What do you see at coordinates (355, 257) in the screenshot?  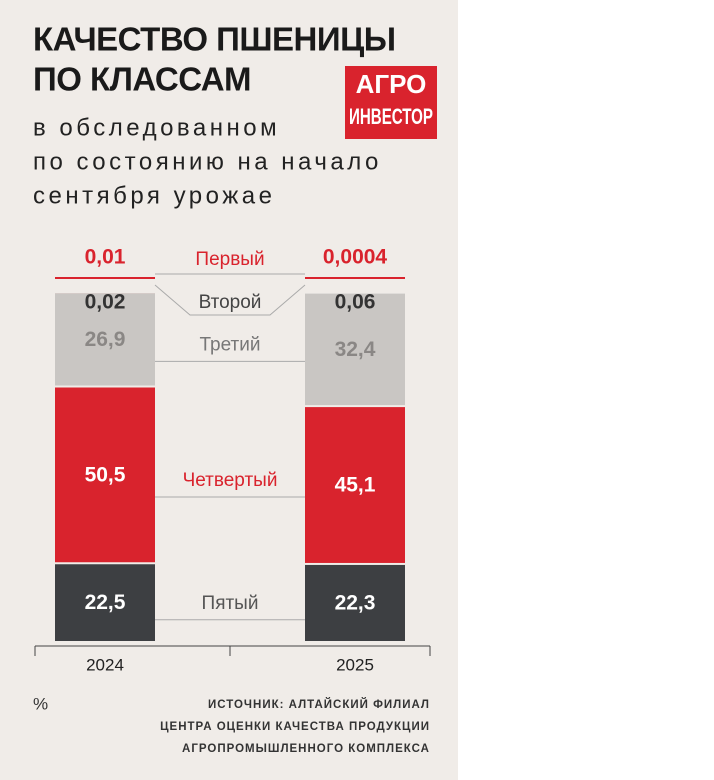 I see `value-label: 0,0004` at bounding box center [355, 257].